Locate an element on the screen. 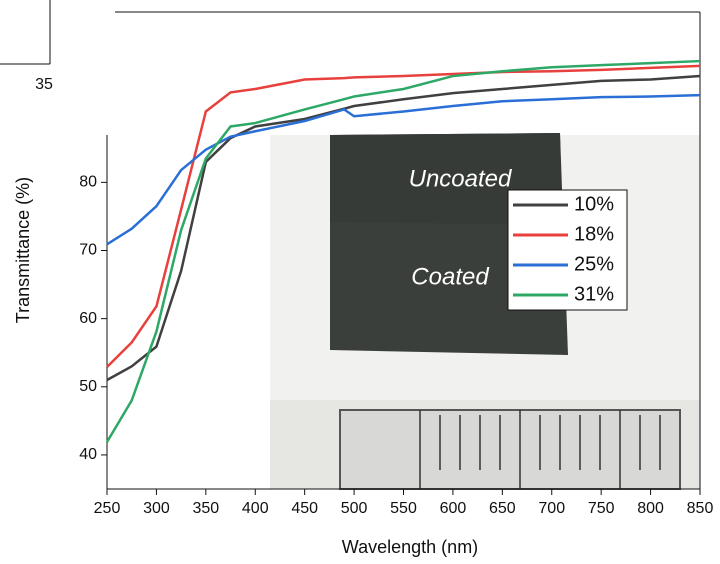 This screenshot has height=564, width=720. x-tick-label: 600 is located at coordinates (453, 508).